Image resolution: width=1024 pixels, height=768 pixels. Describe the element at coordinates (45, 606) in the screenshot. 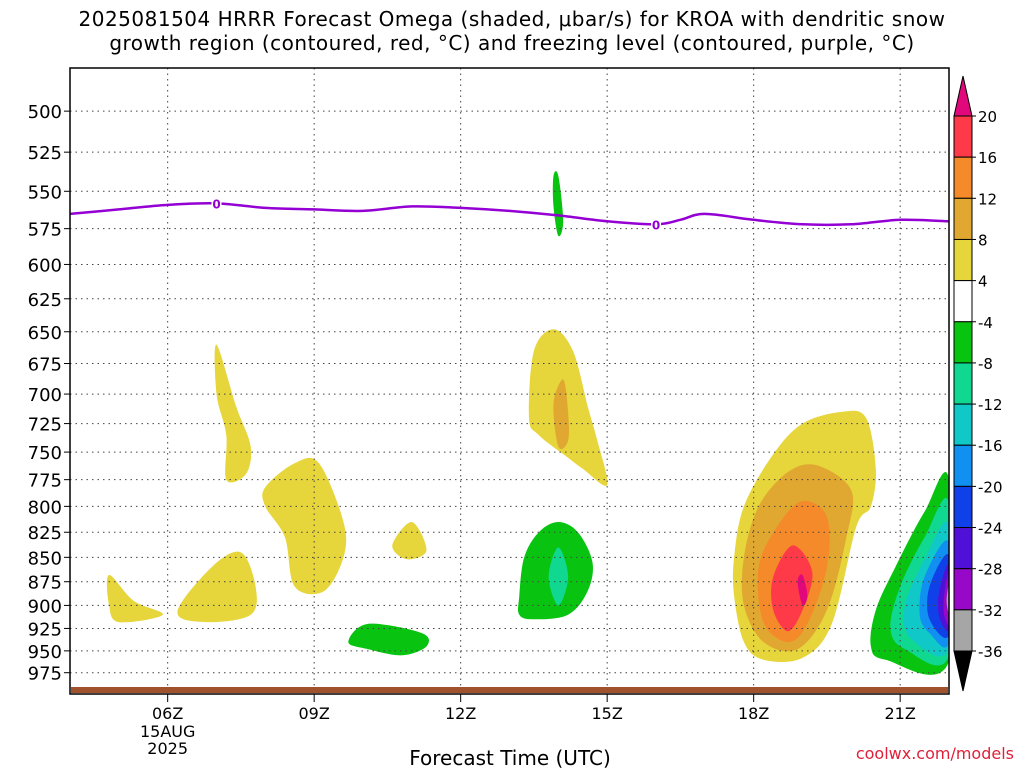

I see `y-tick-label-900: 900` at that location.